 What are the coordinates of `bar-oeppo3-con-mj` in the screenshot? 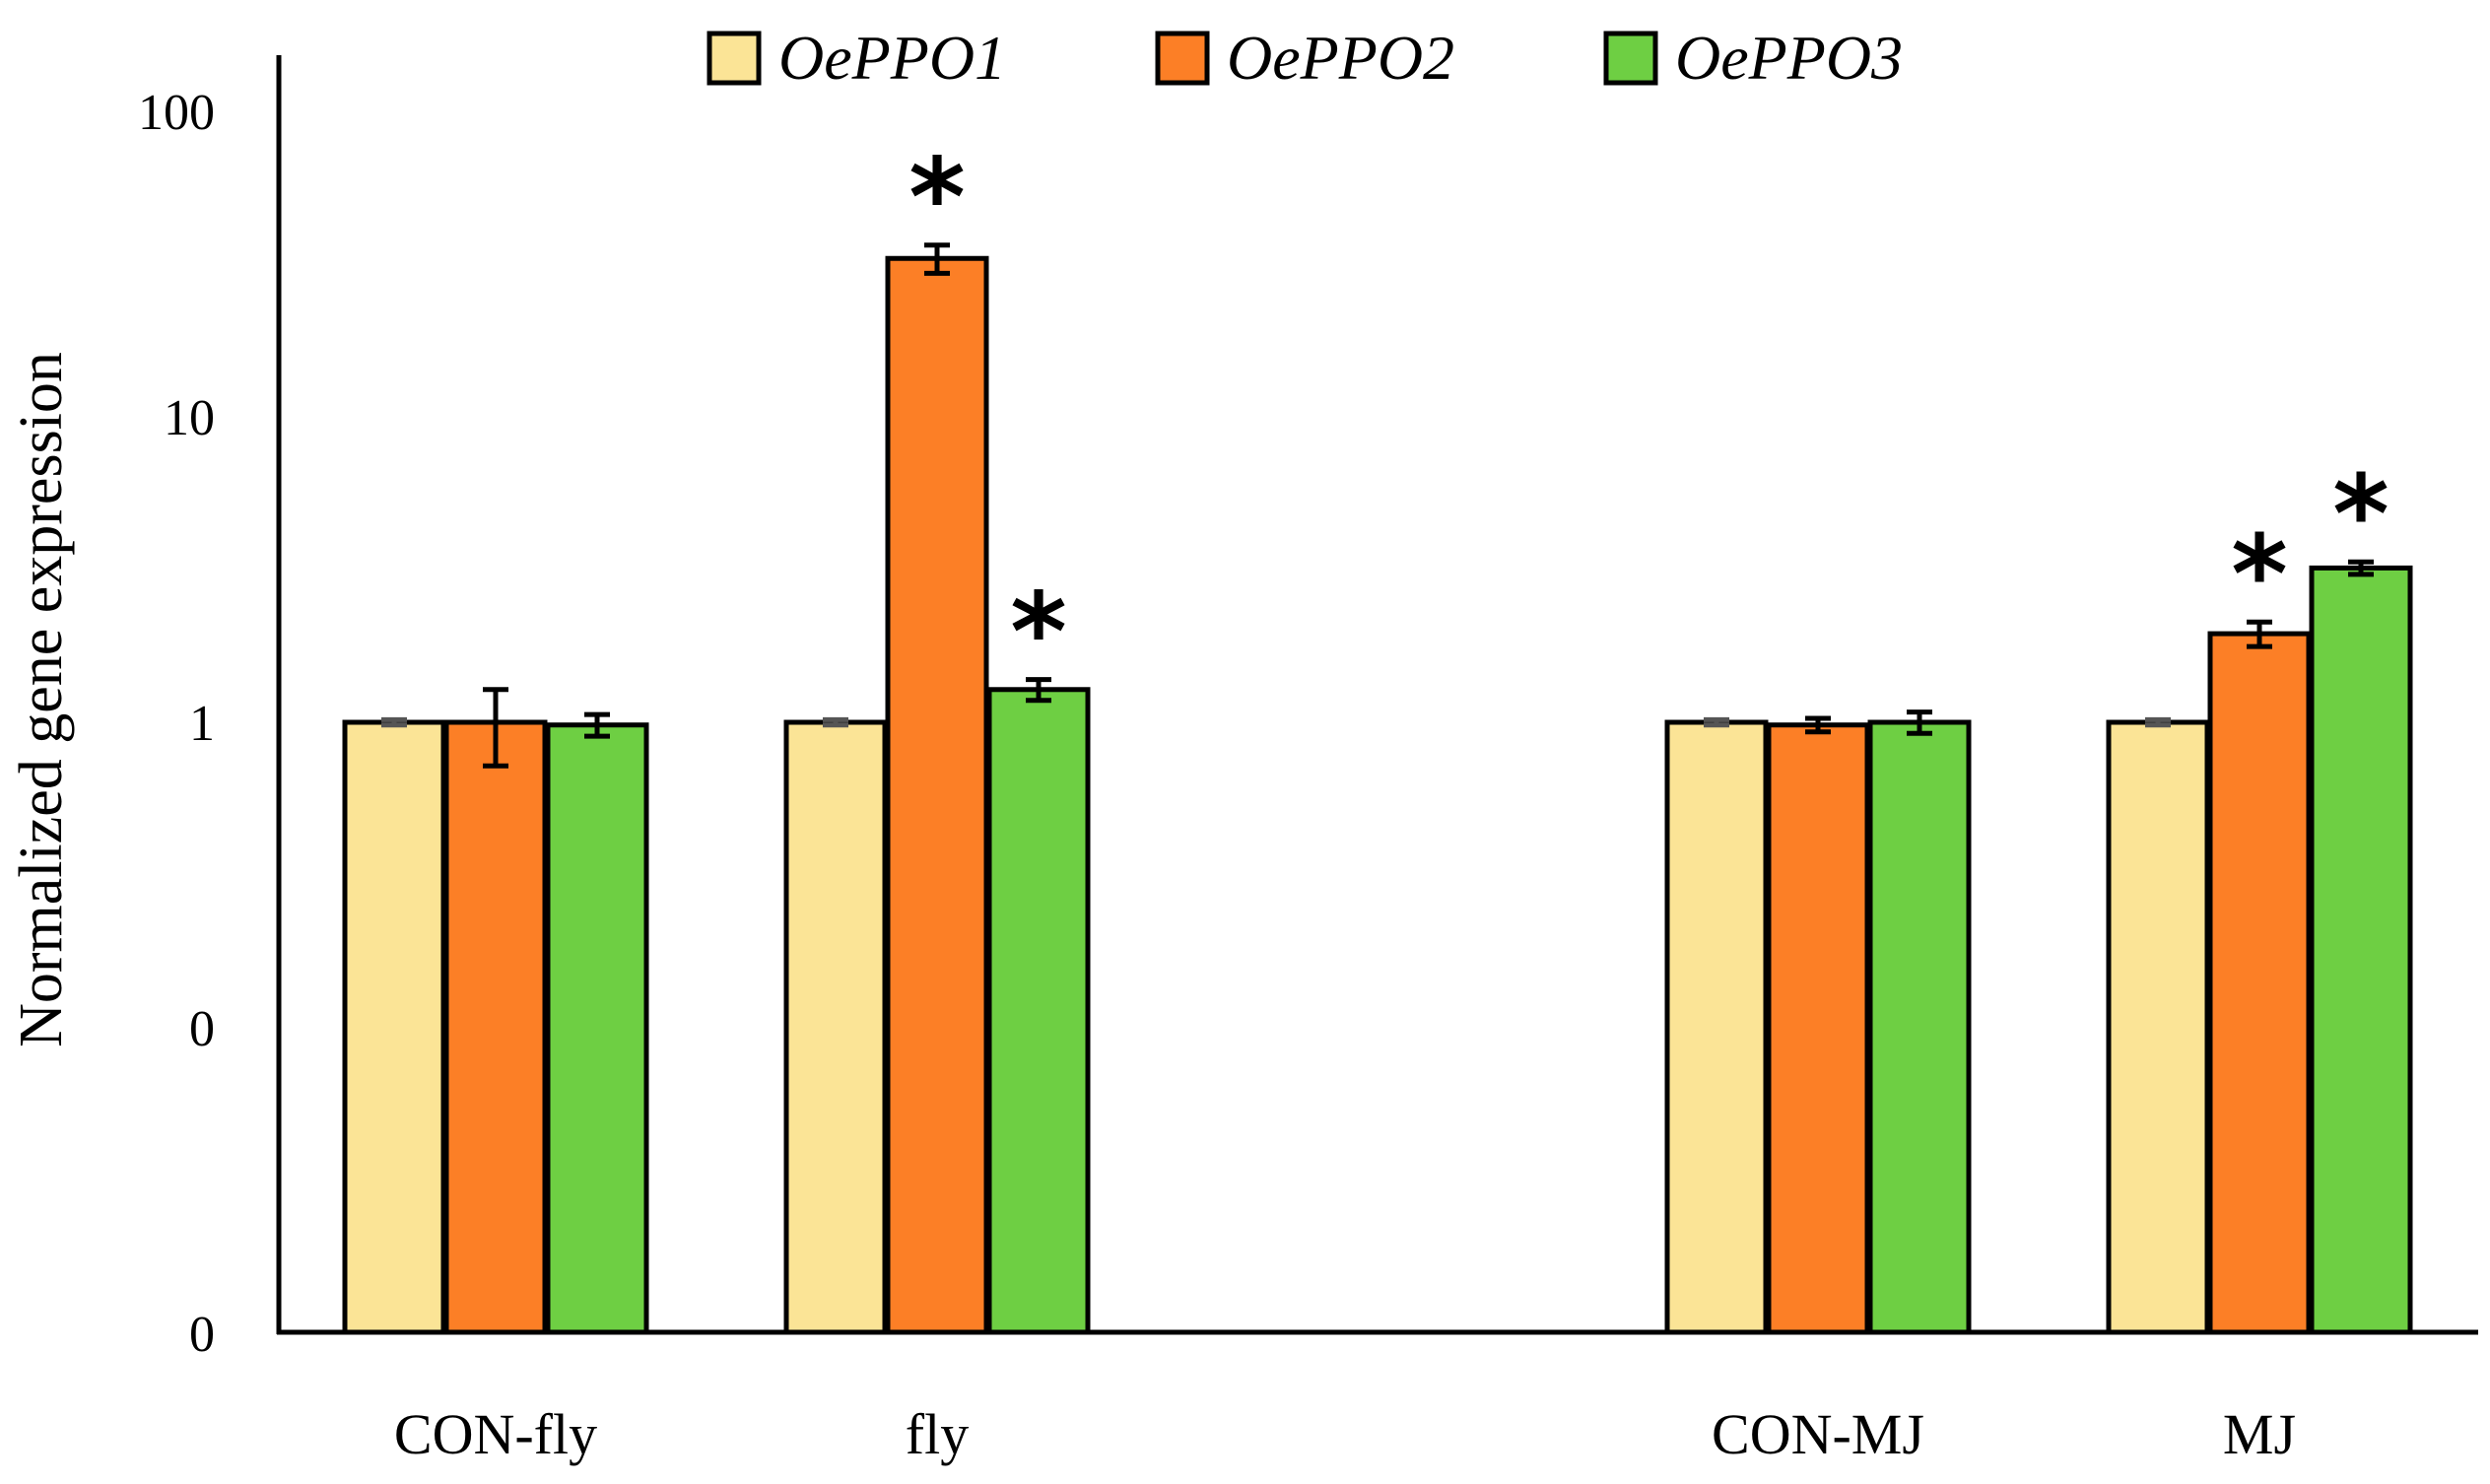 It's located at (1919, 1027).